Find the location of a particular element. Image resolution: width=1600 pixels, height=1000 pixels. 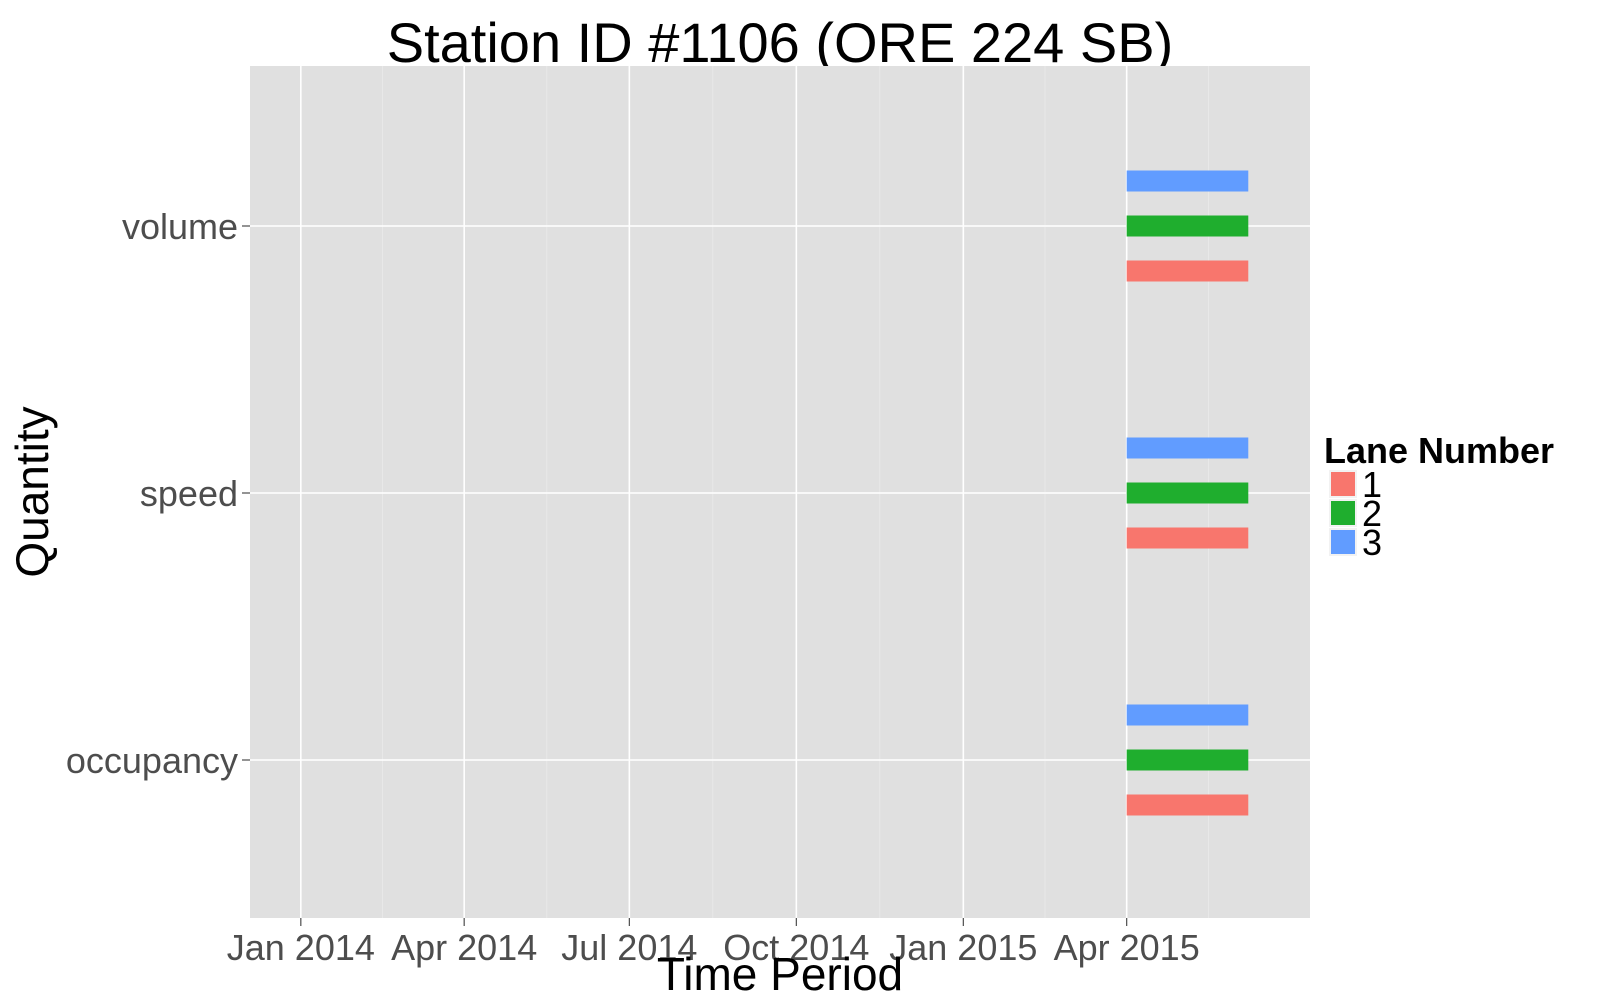

chart-title: Station ID #1106 (ORE 224 SB) is located at coordinates (780, 42).